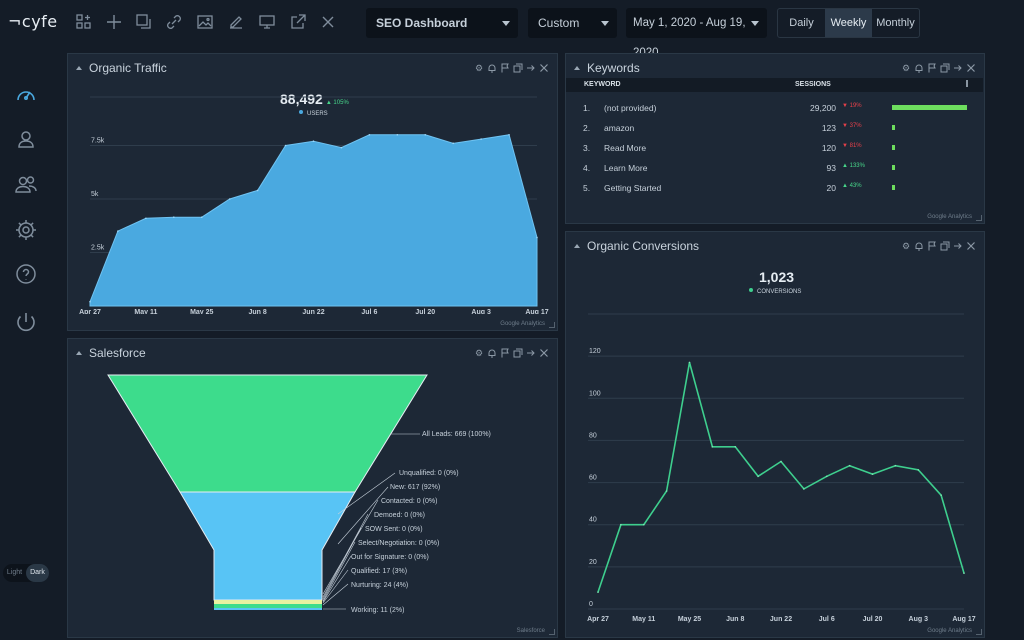  What do you see at coordinates (425, 311) in the screenshot?
I see `x-tick-label: Jul 20` at bounding box center [425, 311].